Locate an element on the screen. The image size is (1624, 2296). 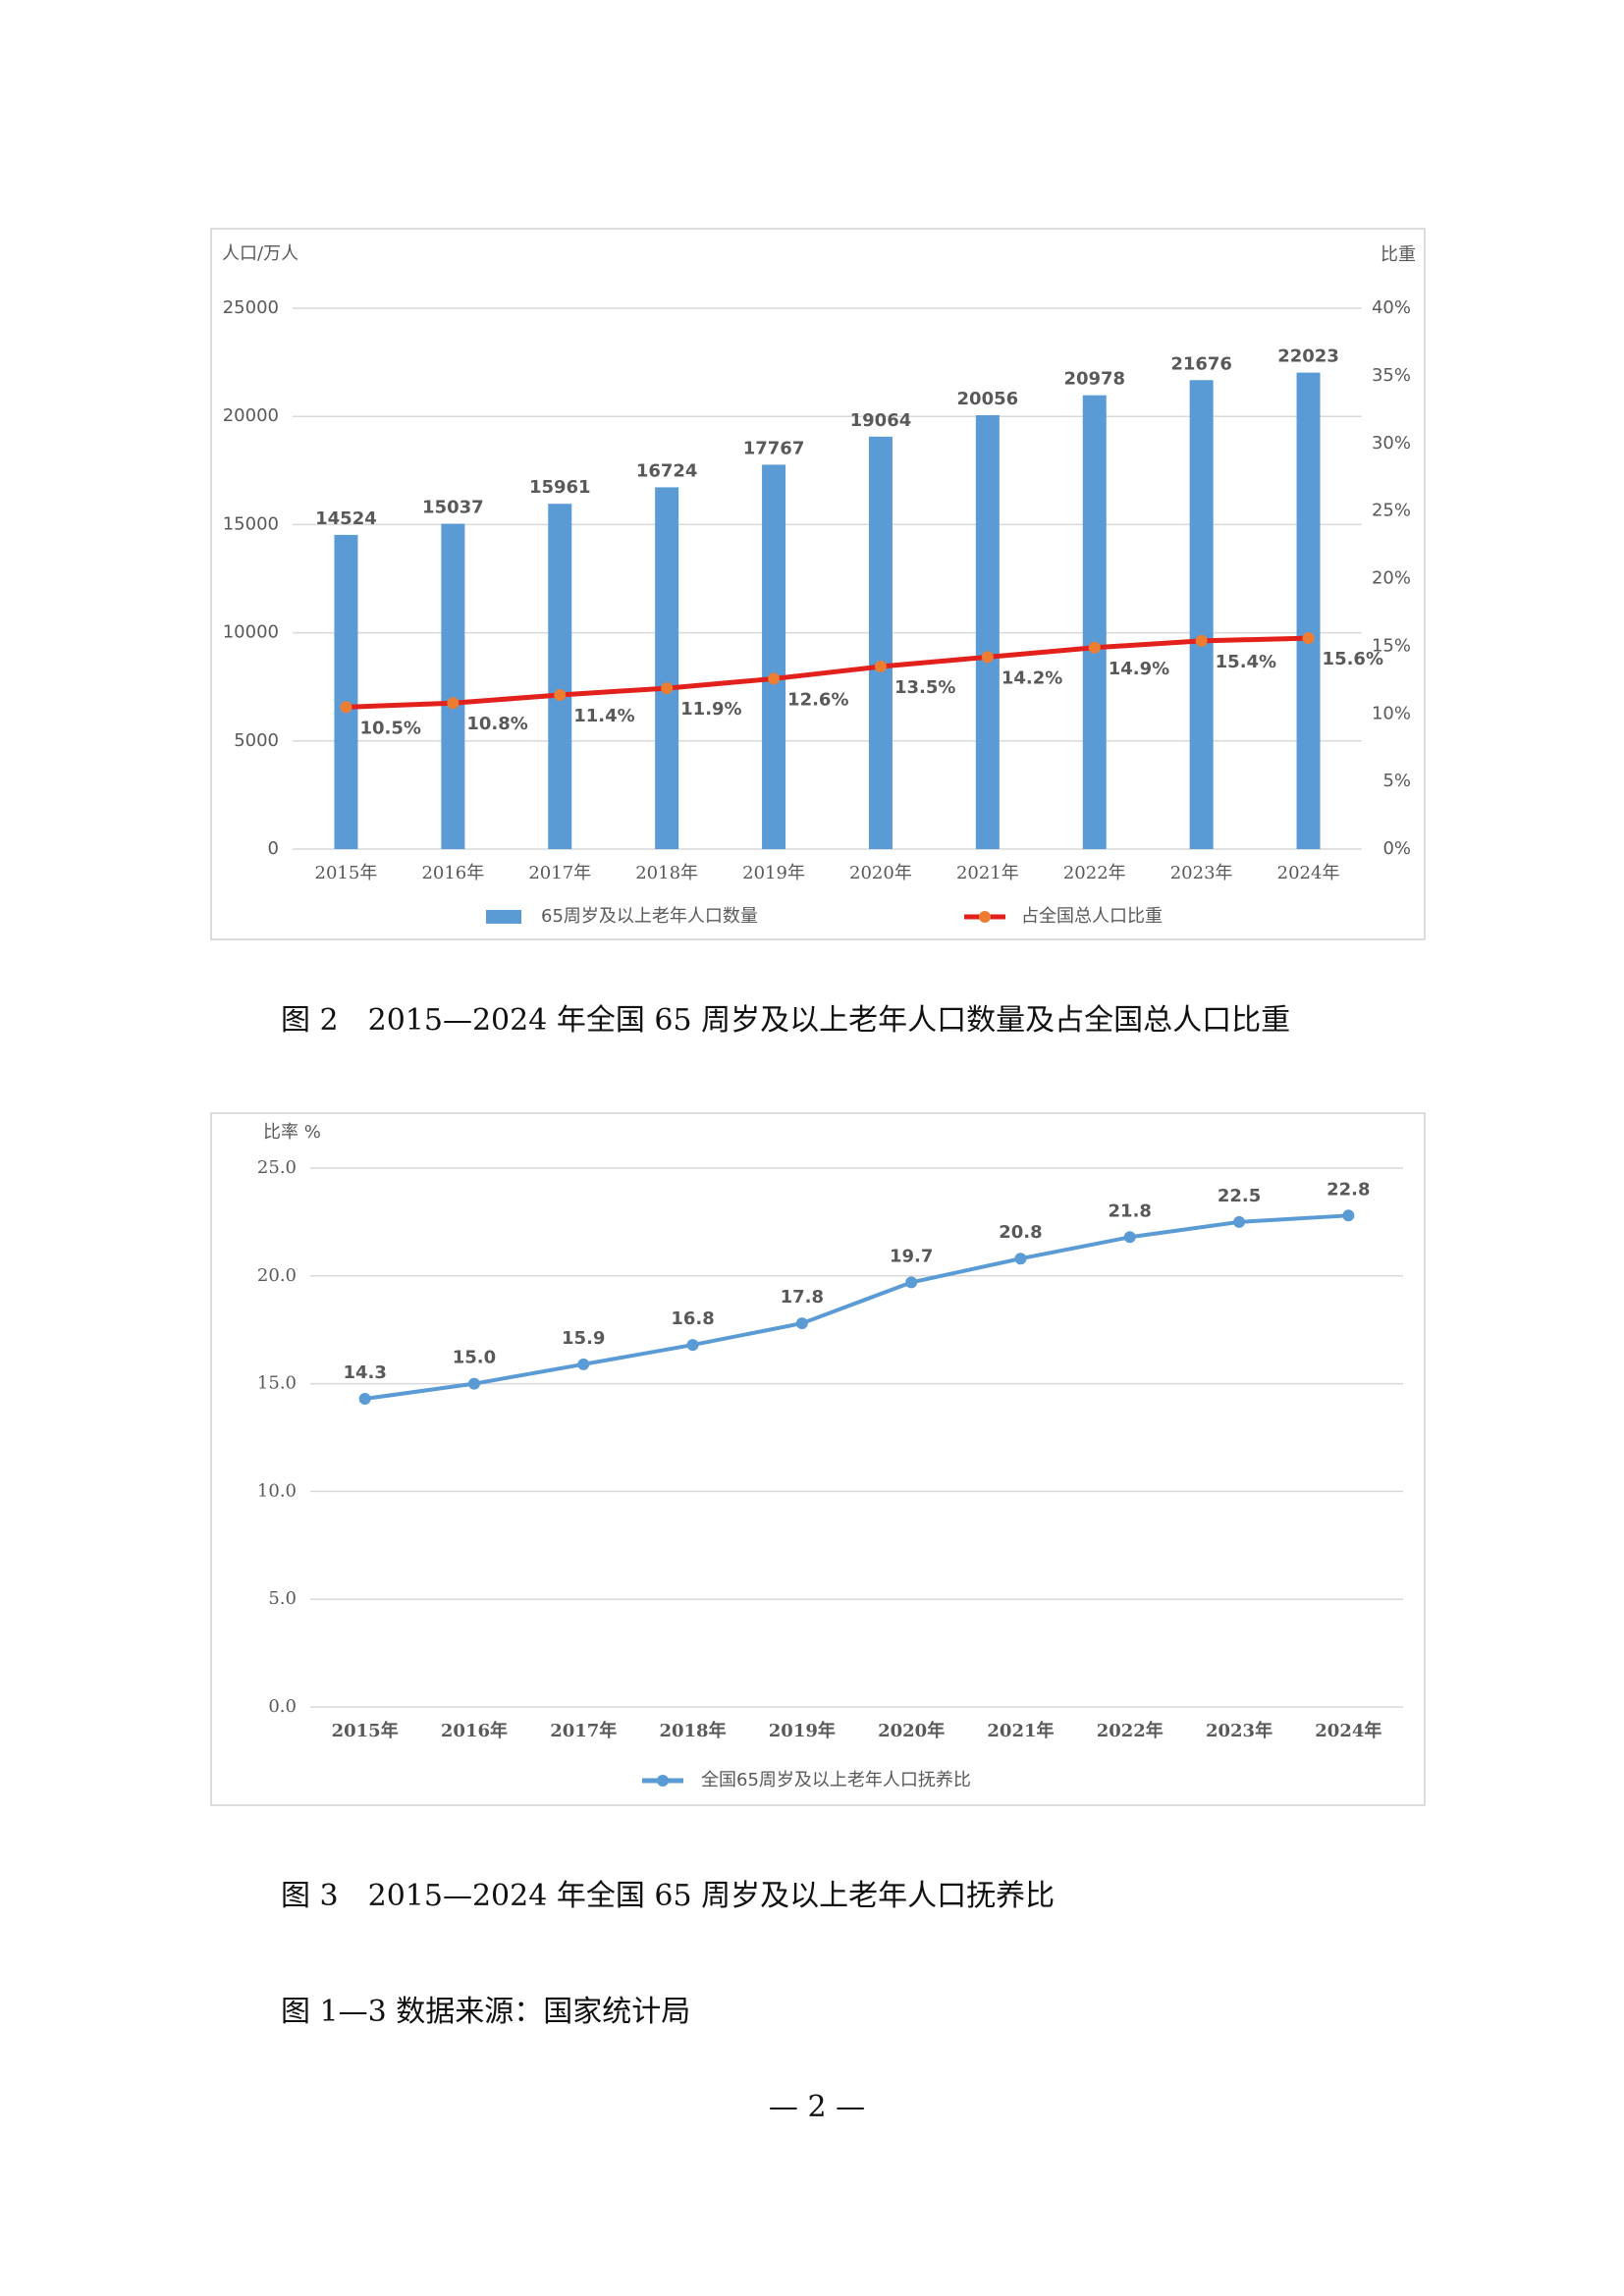
x-tick-label: 2021年 is located at coordinates (1020, 1730).